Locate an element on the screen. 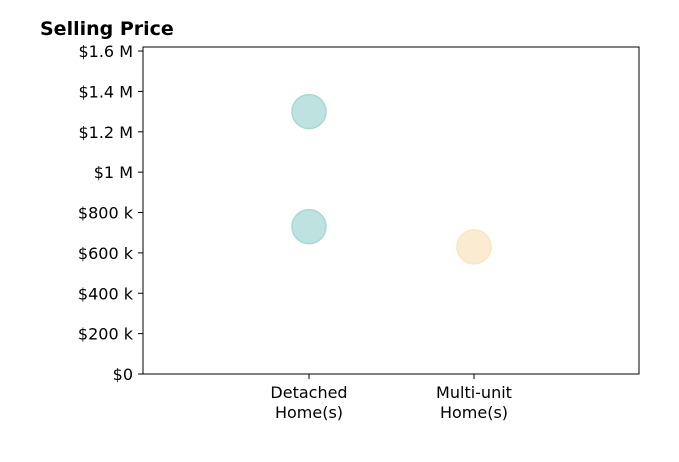  chart-title: Selling Price is located at coordinates (107, 29).